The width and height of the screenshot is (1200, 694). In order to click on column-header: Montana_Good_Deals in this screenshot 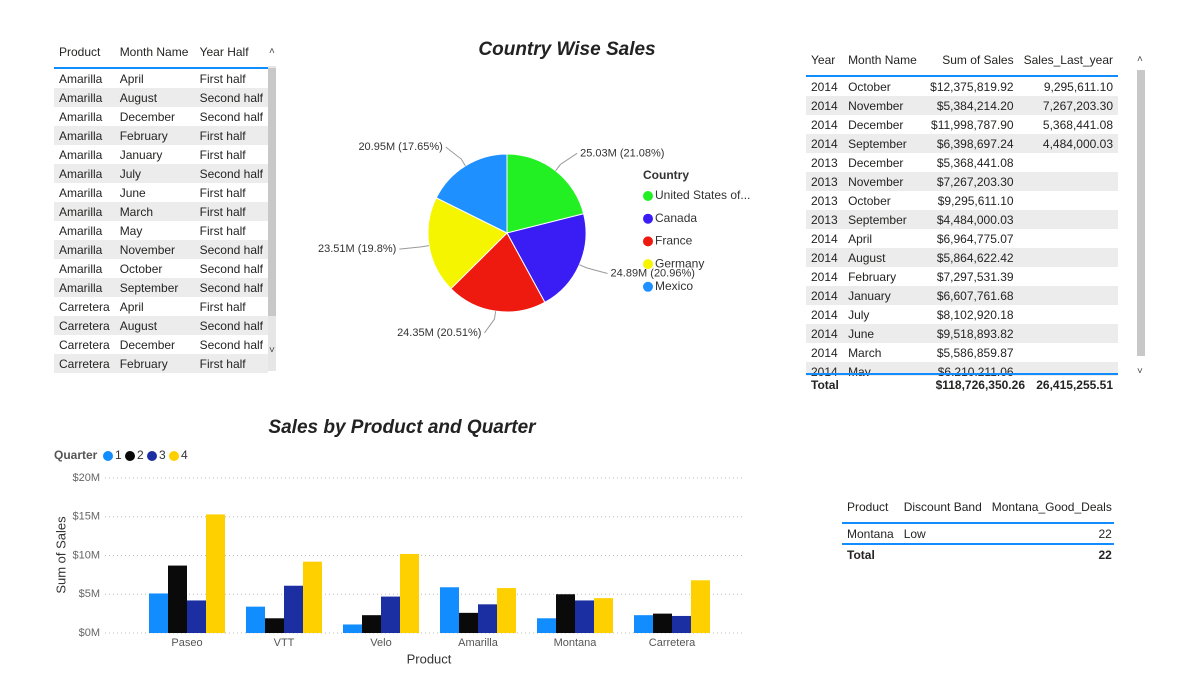, I will do `click(1050, 508)`.